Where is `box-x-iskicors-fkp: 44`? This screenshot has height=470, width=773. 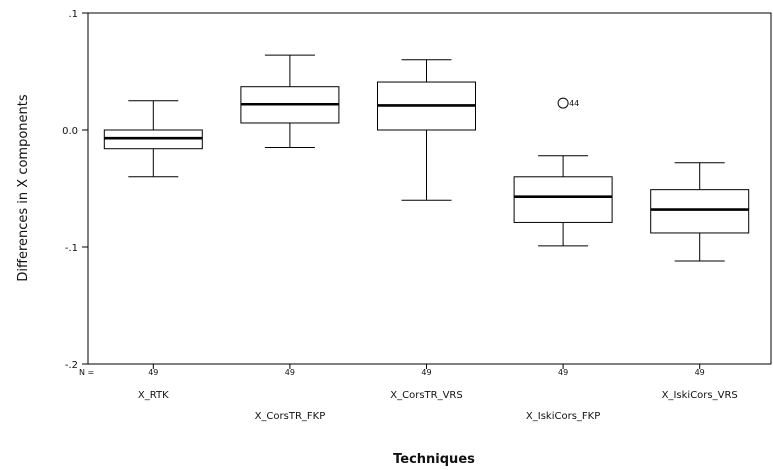
box-x-iskicors-fkp: 44 is located at coordinates (563, 172).